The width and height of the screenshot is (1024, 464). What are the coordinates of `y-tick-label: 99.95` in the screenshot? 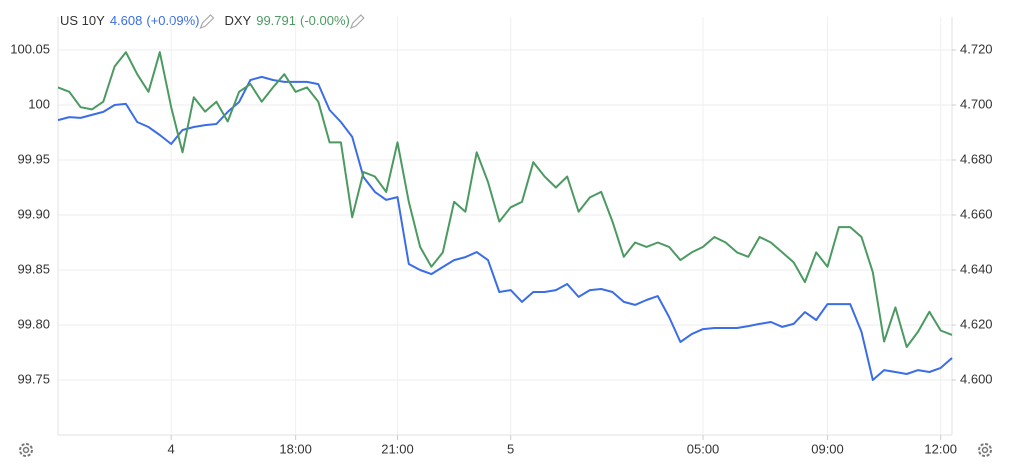 It's located at (33, 158).